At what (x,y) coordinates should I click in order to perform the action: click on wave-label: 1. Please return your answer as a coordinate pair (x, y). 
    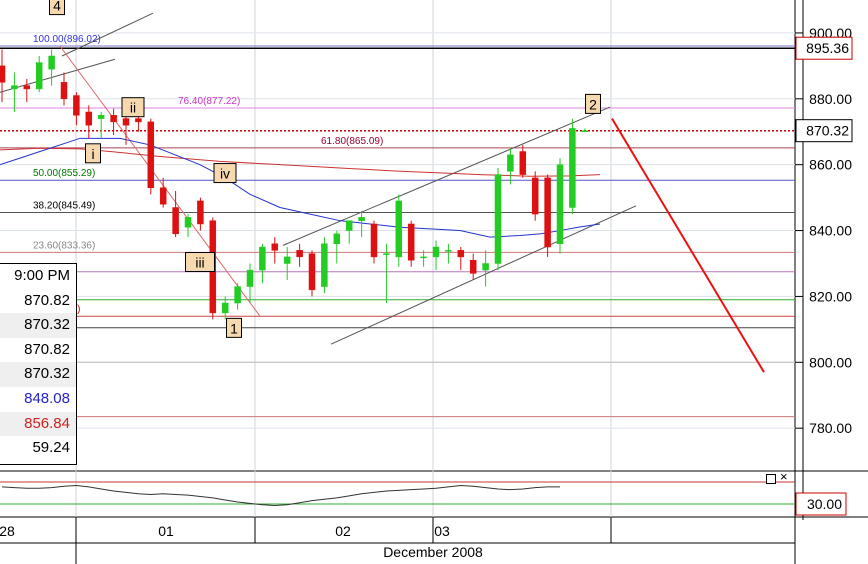
    Looking at the image, I should click on (234, 328).